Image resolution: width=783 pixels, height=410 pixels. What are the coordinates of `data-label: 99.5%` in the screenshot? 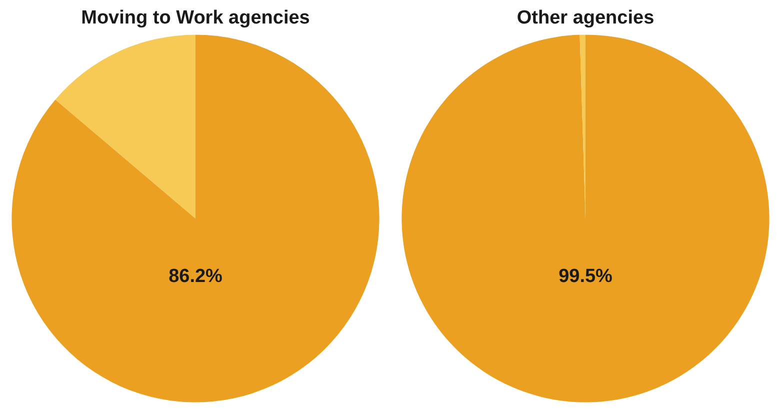 It's located at (585, 277).